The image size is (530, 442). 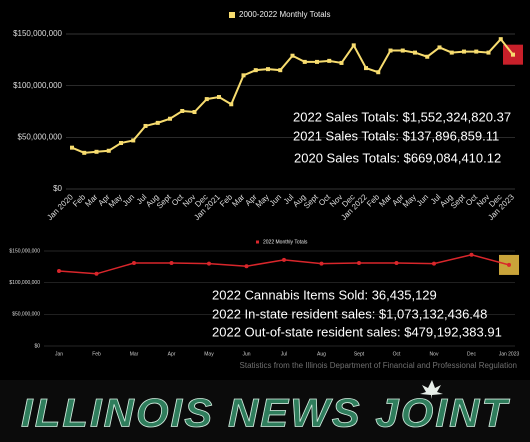 What do you see at coordinates (321, 354) in the screenshot?
I see `x-tick-label: Aug` at bounding box center [321, 354].